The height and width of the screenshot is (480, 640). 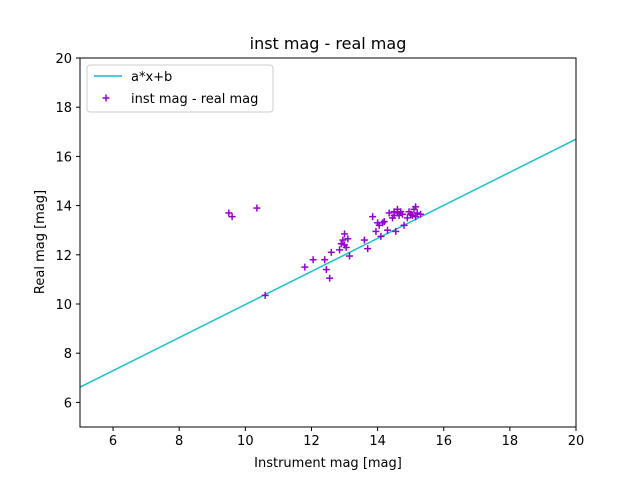 I want to click on y-tick-label: 20, so click(x=63, y=59).